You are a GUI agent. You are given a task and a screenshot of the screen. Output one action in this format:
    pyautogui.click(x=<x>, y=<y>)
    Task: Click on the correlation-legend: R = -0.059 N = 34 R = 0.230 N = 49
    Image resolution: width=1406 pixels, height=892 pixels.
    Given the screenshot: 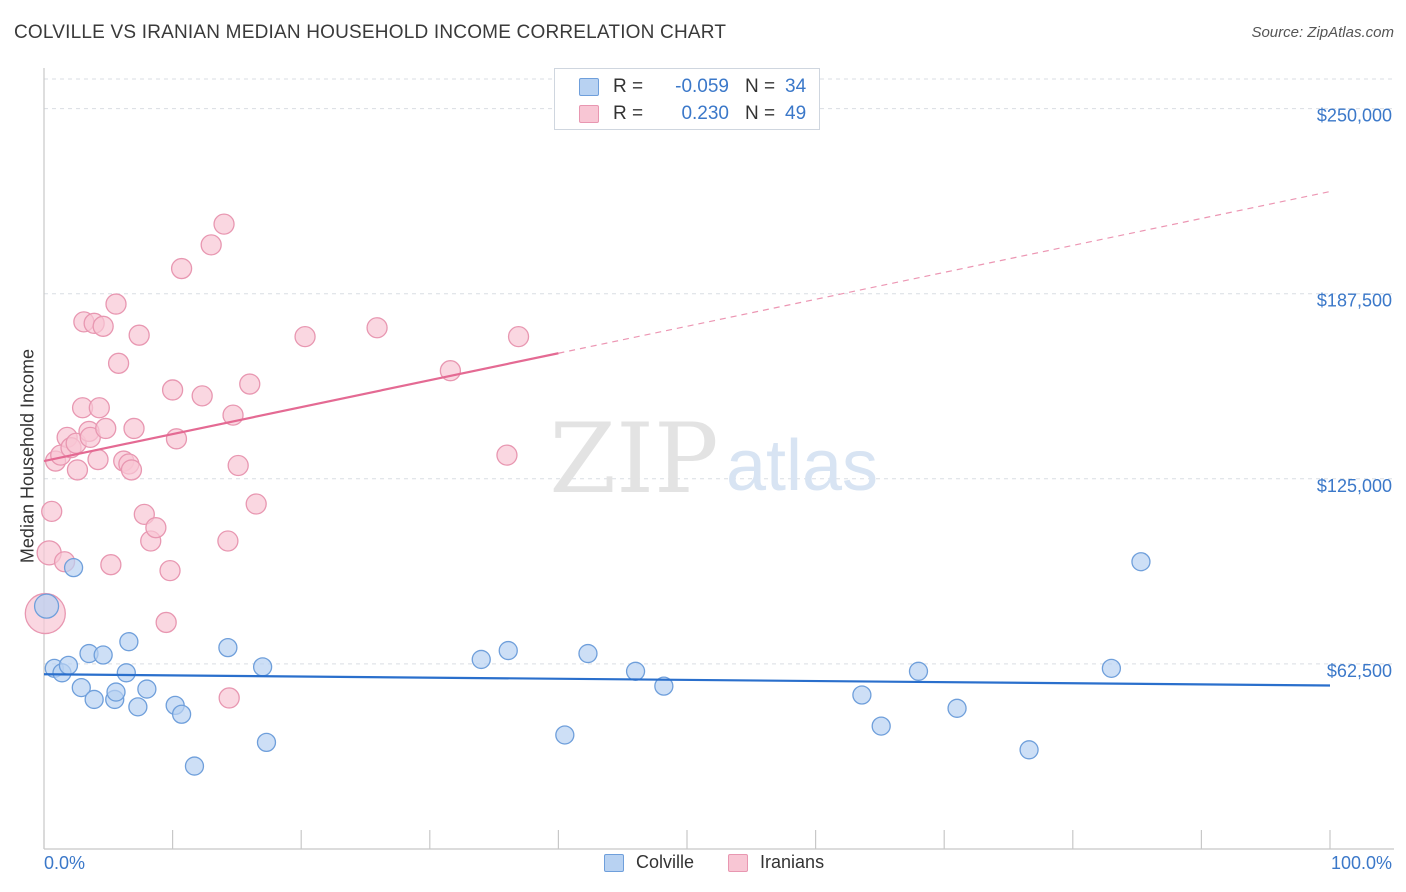 What is the action you would take?
    pyautogui.click(x=687, y=99)
    